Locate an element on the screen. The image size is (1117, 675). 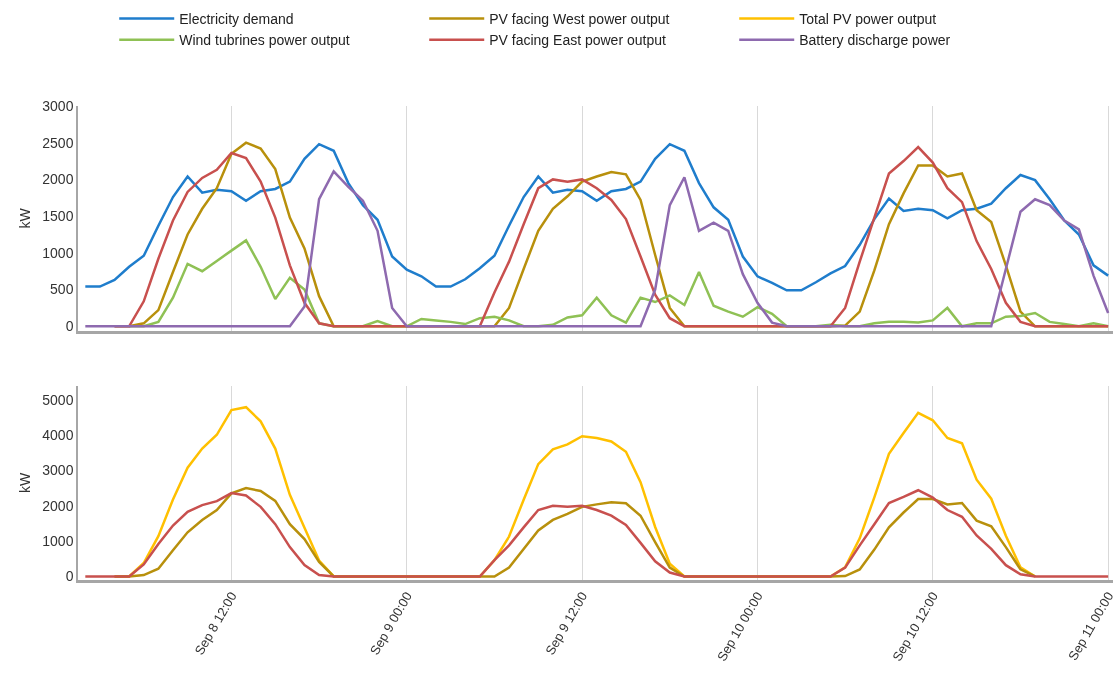
legend-label: Total PV power output is located at coordinates (868, 18).